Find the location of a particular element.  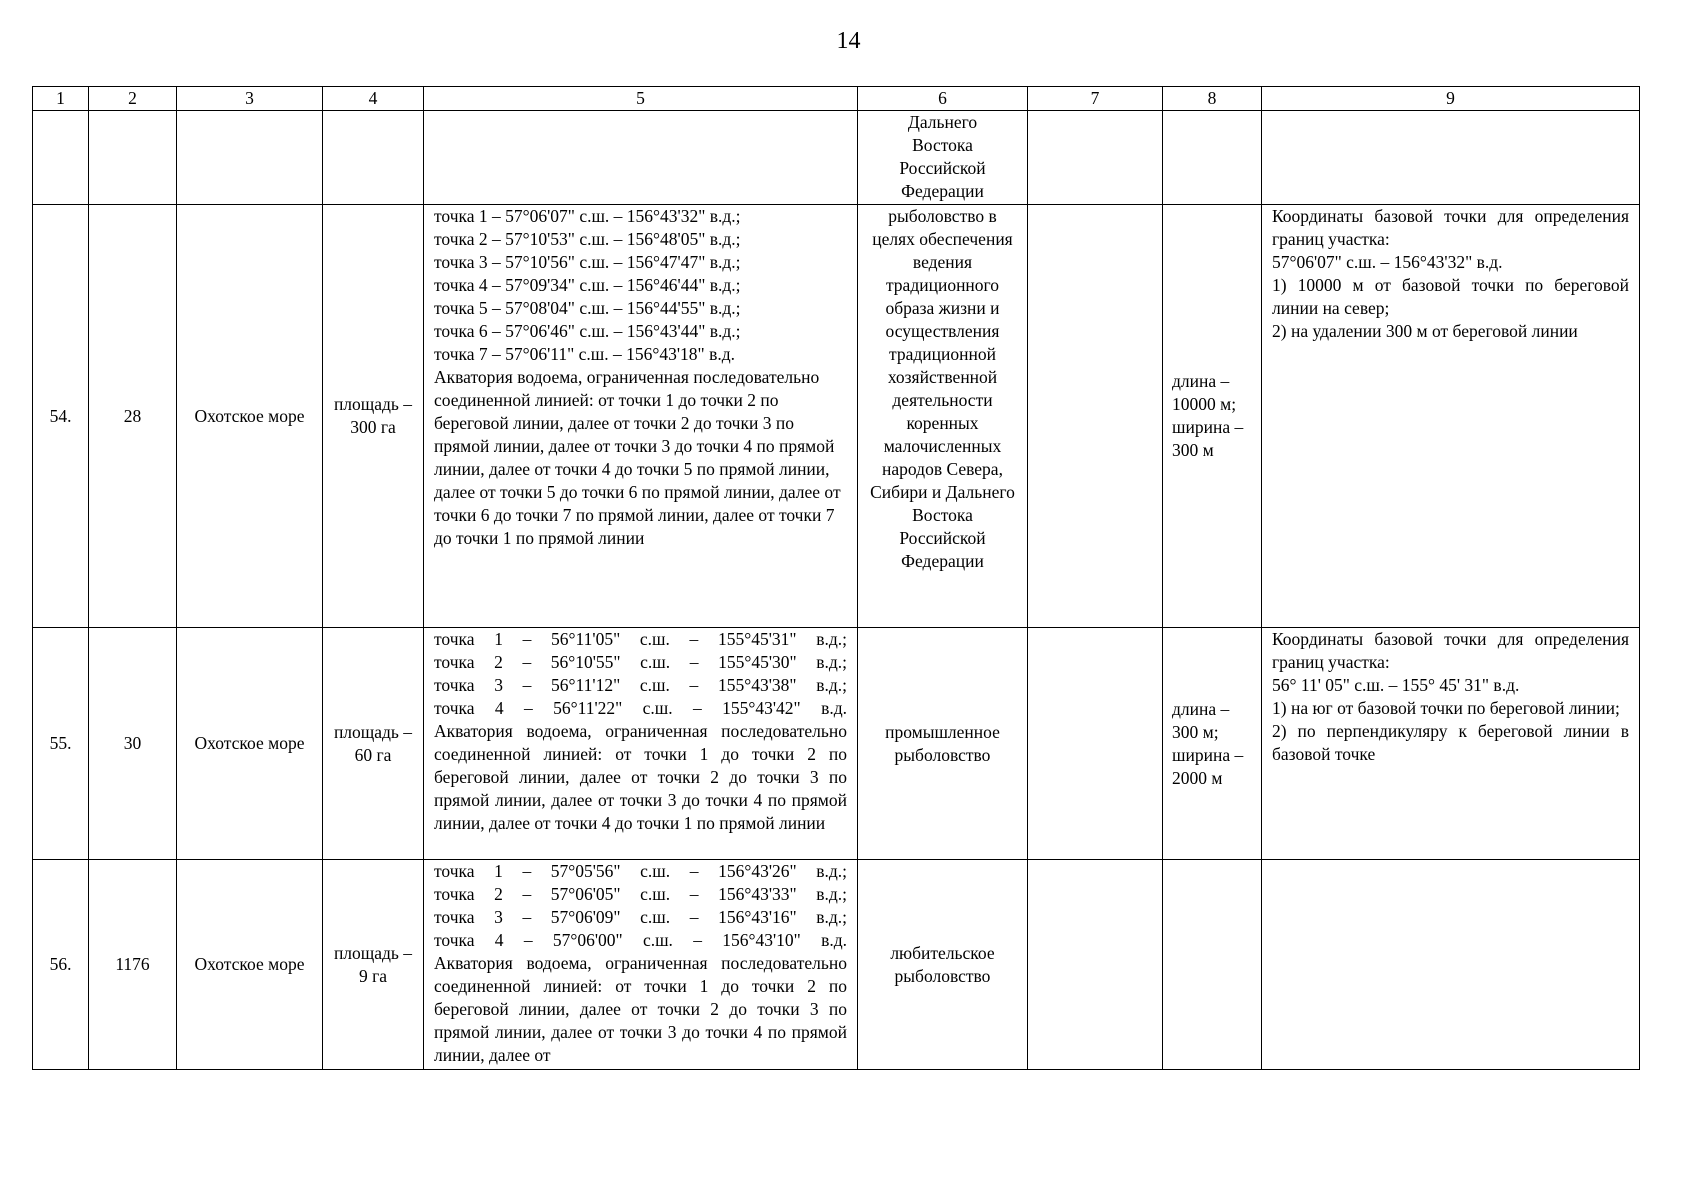

cell-area: площадь – 60 га is located at coordinates (373, 743).